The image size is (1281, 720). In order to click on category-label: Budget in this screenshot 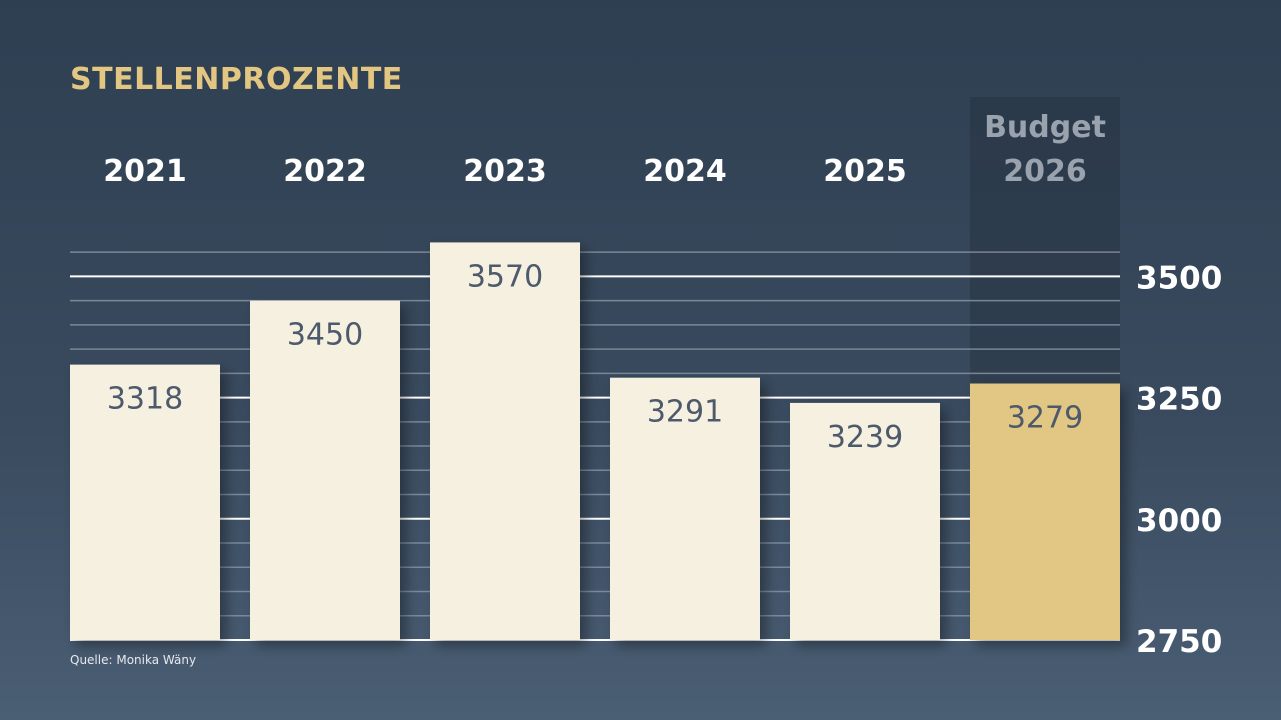, I will do `click(1045, 127)`.